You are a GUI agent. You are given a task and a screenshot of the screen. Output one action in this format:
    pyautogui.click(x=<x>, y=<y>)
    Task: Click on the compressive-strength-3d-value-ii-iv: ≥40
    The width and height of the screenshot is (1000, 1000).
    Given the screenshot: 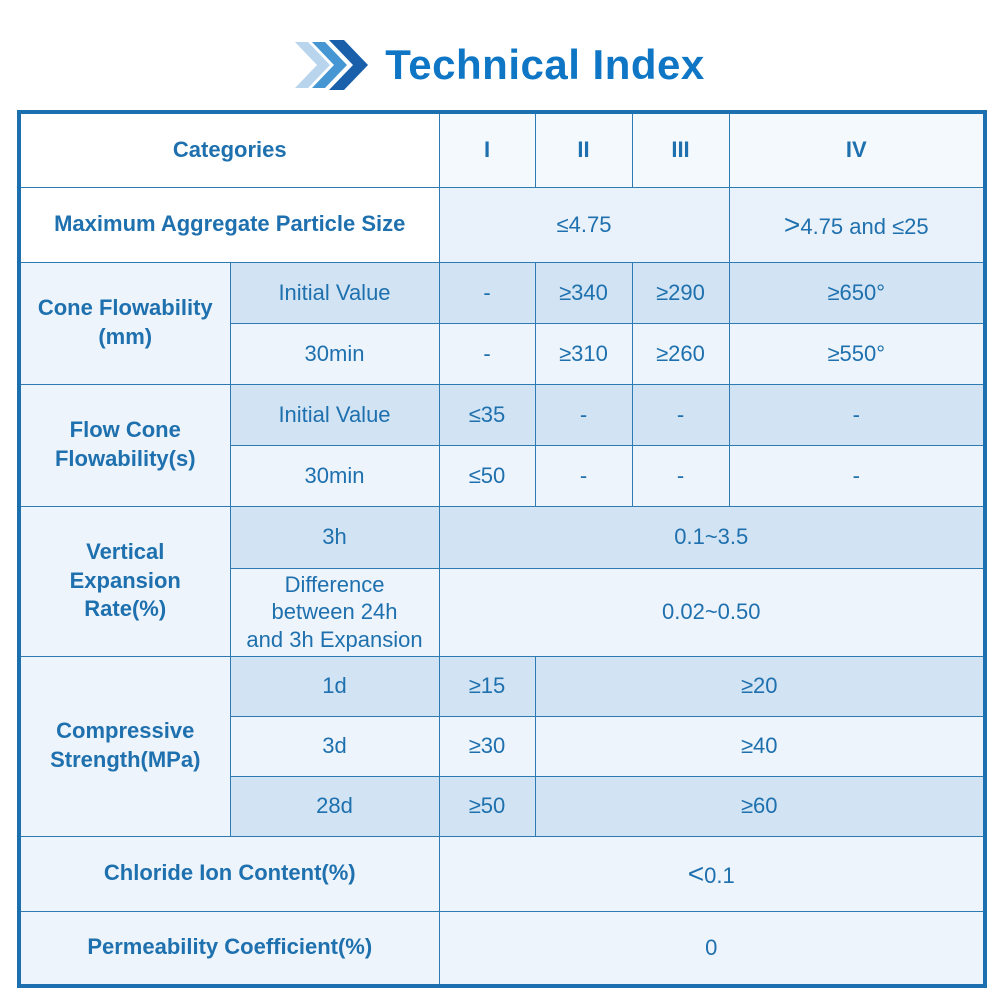 What is the action you would take?
    pyautogui.click(x=760, y=746)
    